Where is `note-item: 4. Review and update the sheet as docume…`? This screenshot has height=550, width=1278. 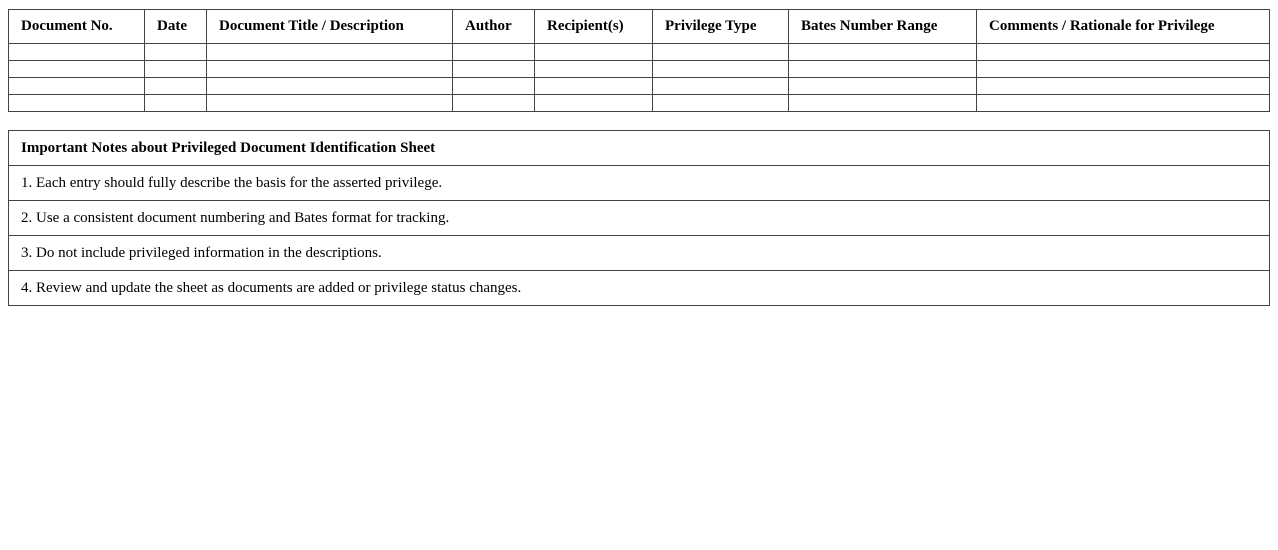
note-item: 4. Review and update the sheet as docume… is located at coordinates (639, 288).